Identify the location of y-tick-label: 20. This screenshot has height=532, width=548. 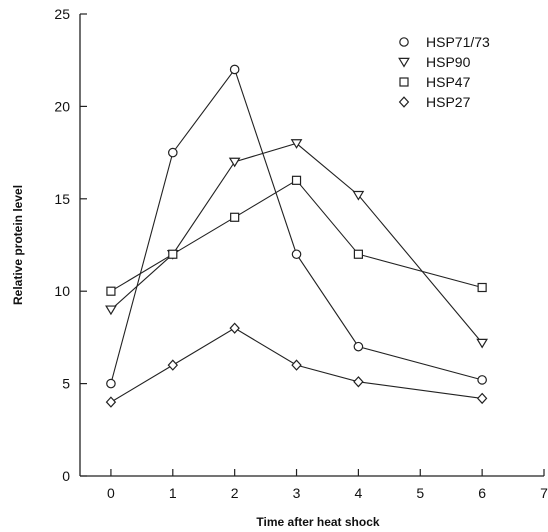
(62, 106).